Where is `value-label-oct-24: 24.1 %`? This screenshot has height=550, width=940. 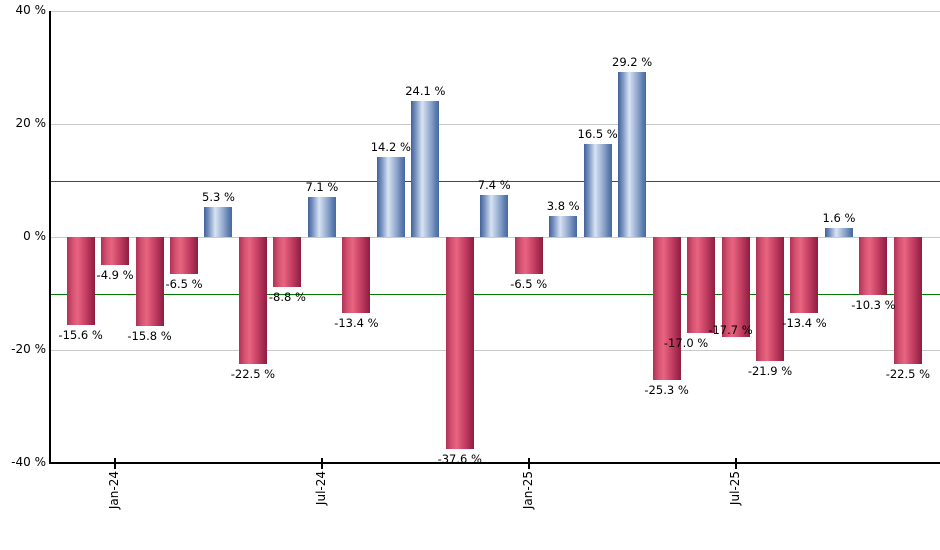
value-label-oct-24: 24.1 % is located at coordinates (425, 90).